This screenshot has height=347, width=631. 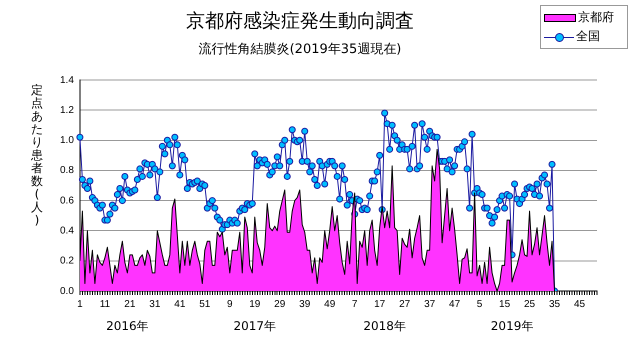 I want to click on y-tick-label: 0.0, so click(x=67, y=291).